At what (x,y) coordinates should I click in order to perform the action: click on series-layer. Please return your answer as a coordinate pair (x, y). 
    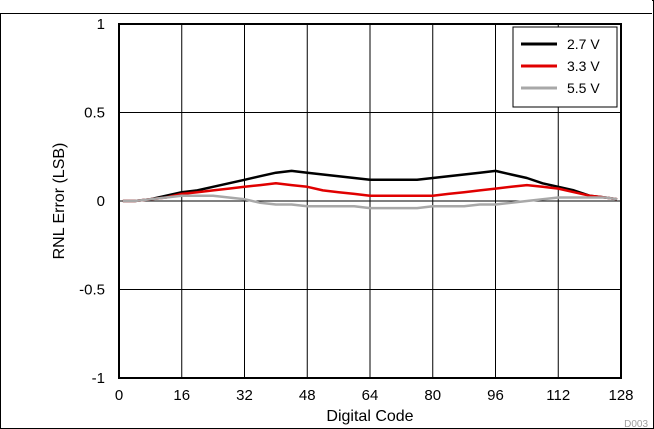
    Looking at the image, I should click on (370, 189).